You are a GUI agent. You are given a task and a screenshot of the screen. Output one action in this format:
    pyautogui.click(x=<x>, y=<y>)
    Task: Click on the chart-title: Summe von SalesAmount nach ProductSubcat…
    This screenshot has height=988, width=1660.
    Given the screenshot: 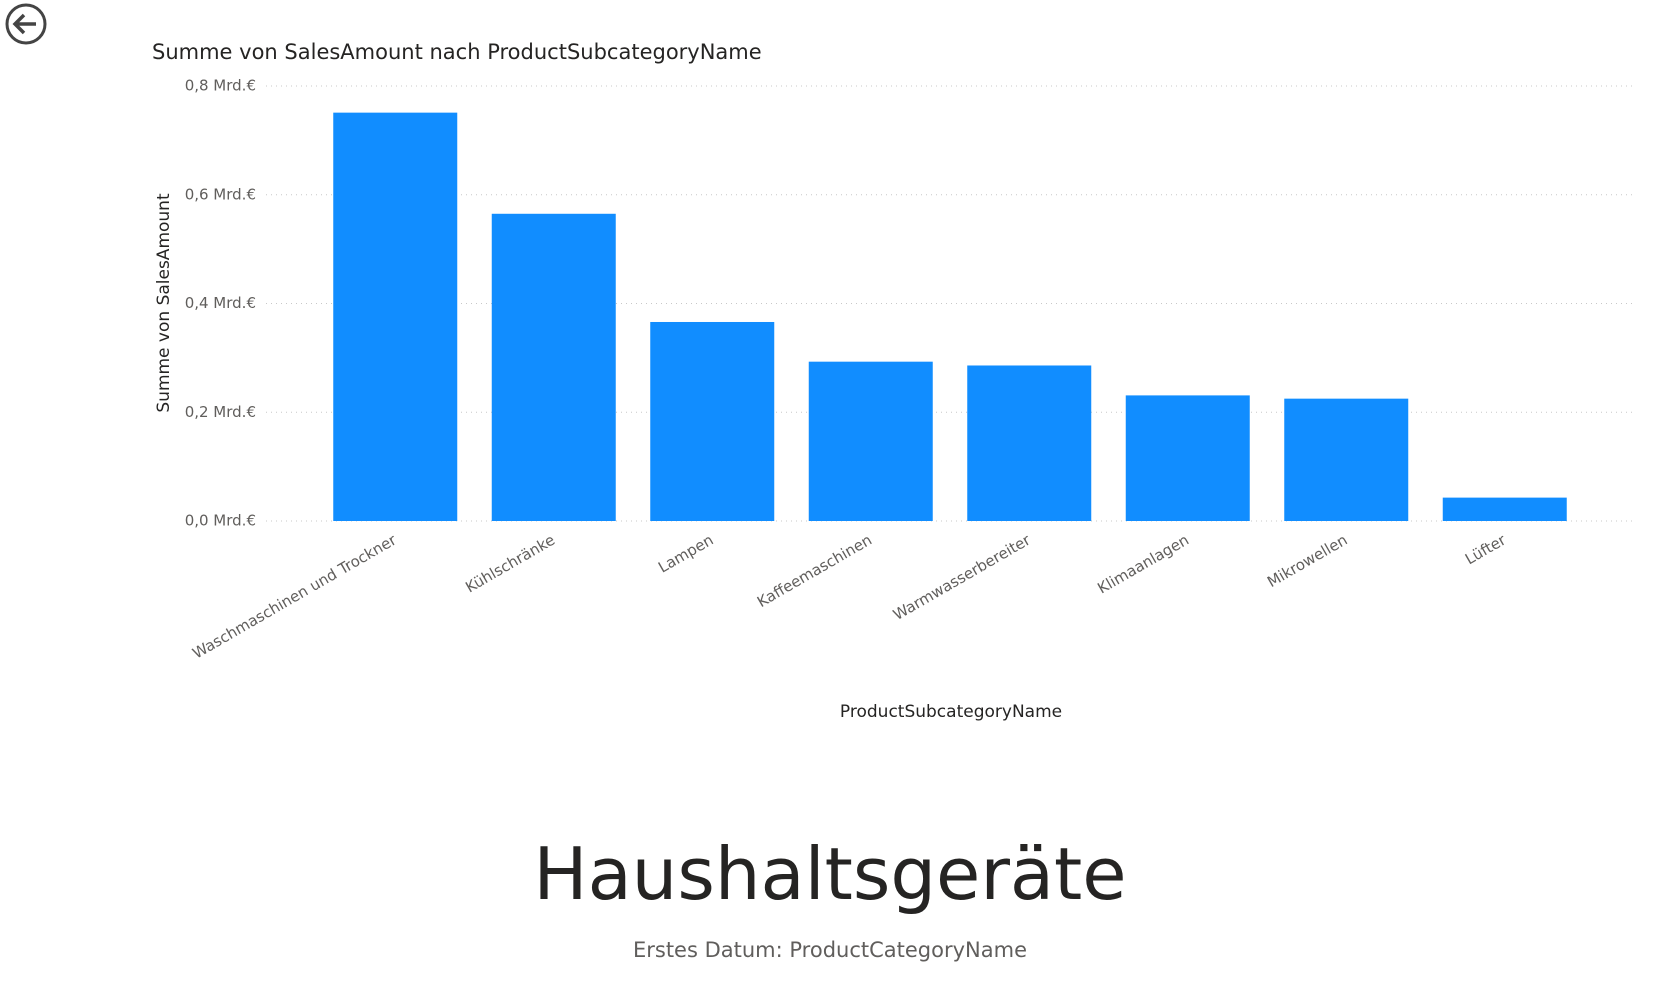 What is the action you would take?
    pyautogui.click(x=457, y=52)
    